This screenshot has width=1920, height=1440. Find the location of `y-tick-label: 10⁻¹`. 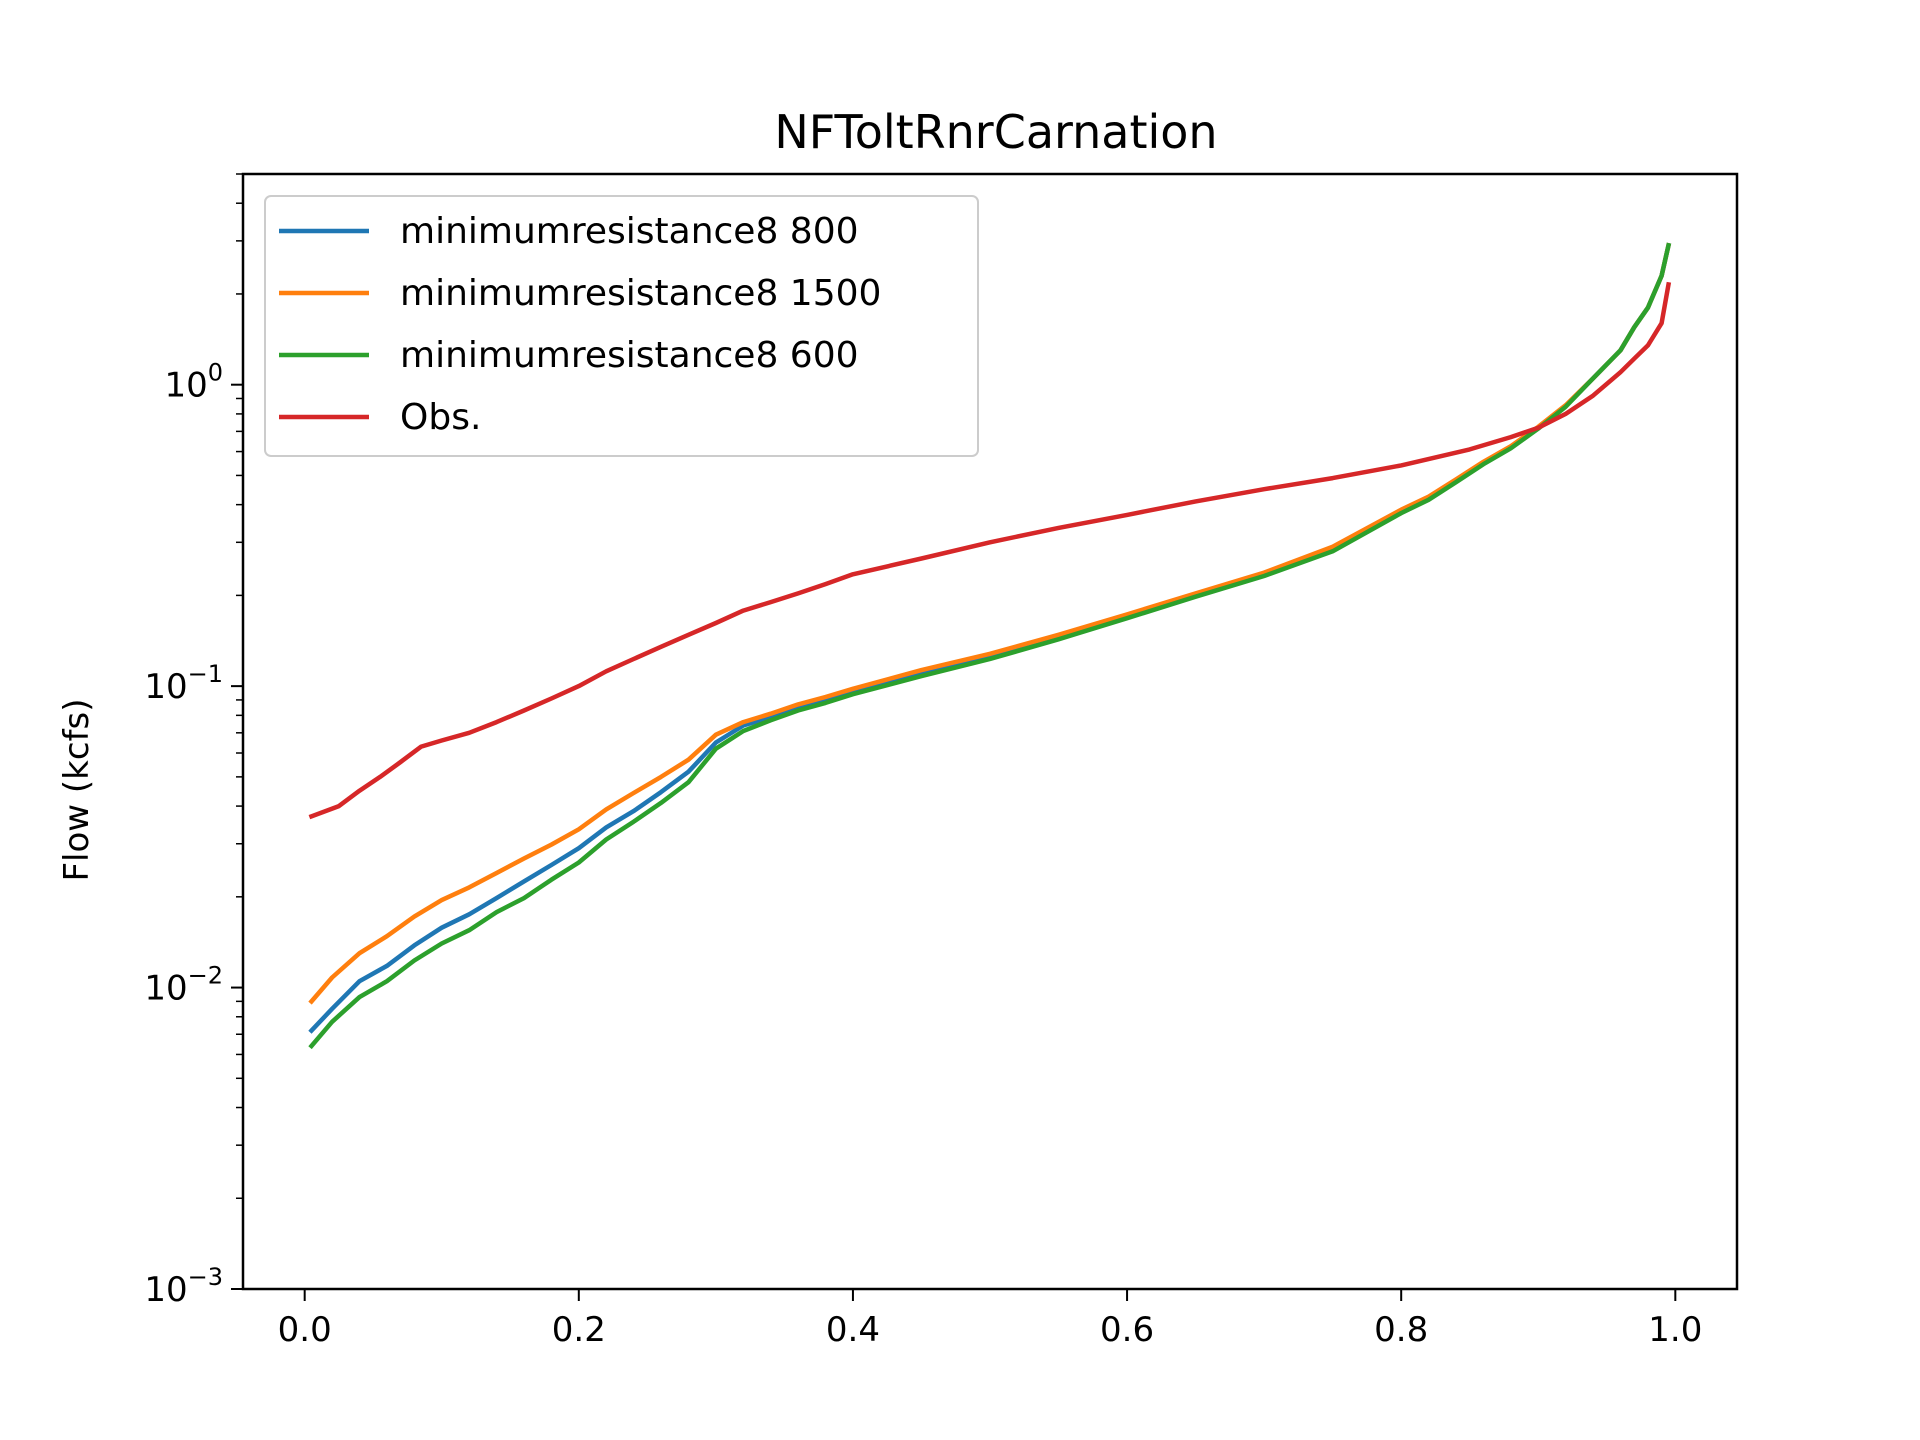

y-tick-label: 10⁻¹ is located at coordinates (183, 683).